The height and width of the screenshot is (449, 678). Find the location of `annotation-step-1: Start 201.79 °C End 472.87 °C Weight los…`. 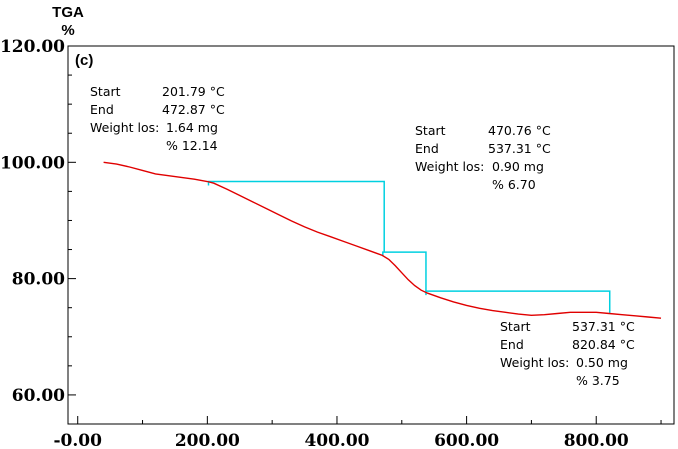

annotation-step-1: Start 201.79 °C End 472.87 °C Weight los… is located at coordinates (157, 118).